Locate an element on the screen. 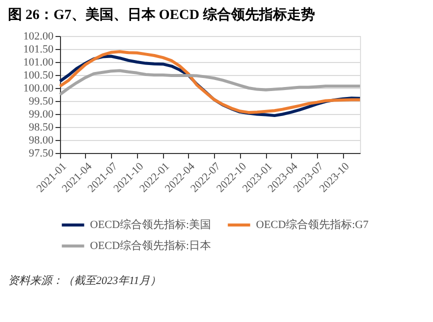 The width and height of the screenshot is (433, 322). y-tick-label: 102.00 is located at coordinates (38, 36).